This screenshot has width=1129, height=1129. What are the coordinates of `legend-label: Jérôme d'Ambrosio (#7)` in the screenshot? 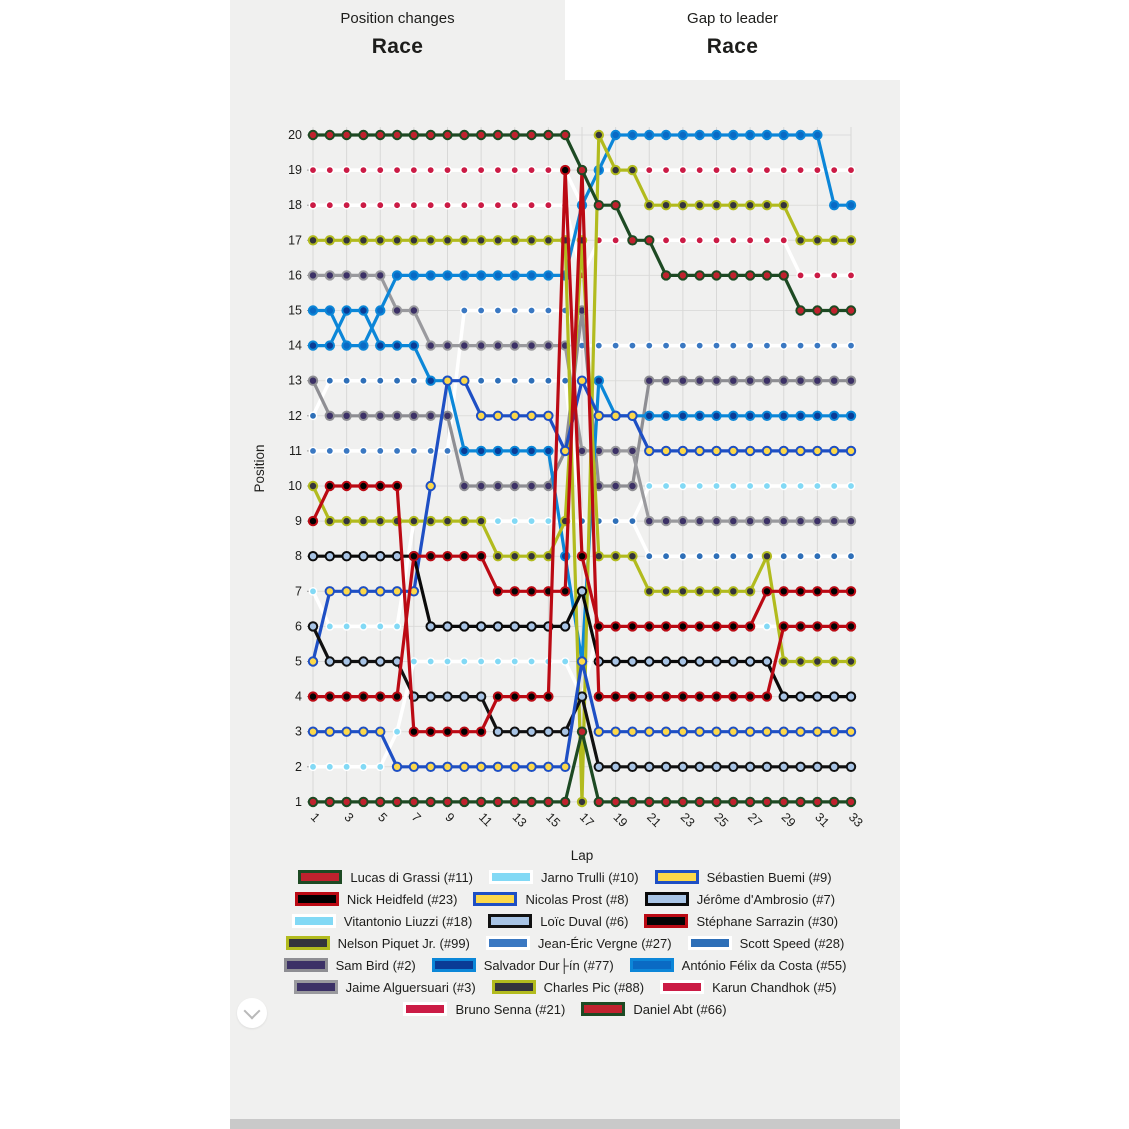 It's located at (766, 899).